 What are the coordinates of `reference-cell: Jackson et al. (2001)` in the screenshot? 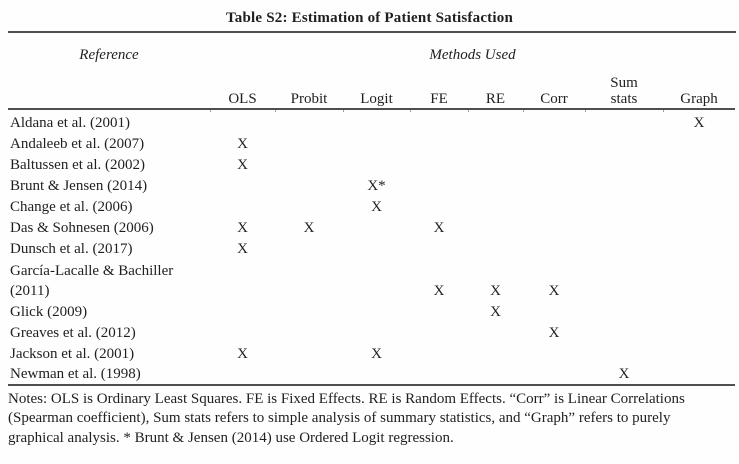 It's located at (72, 354).